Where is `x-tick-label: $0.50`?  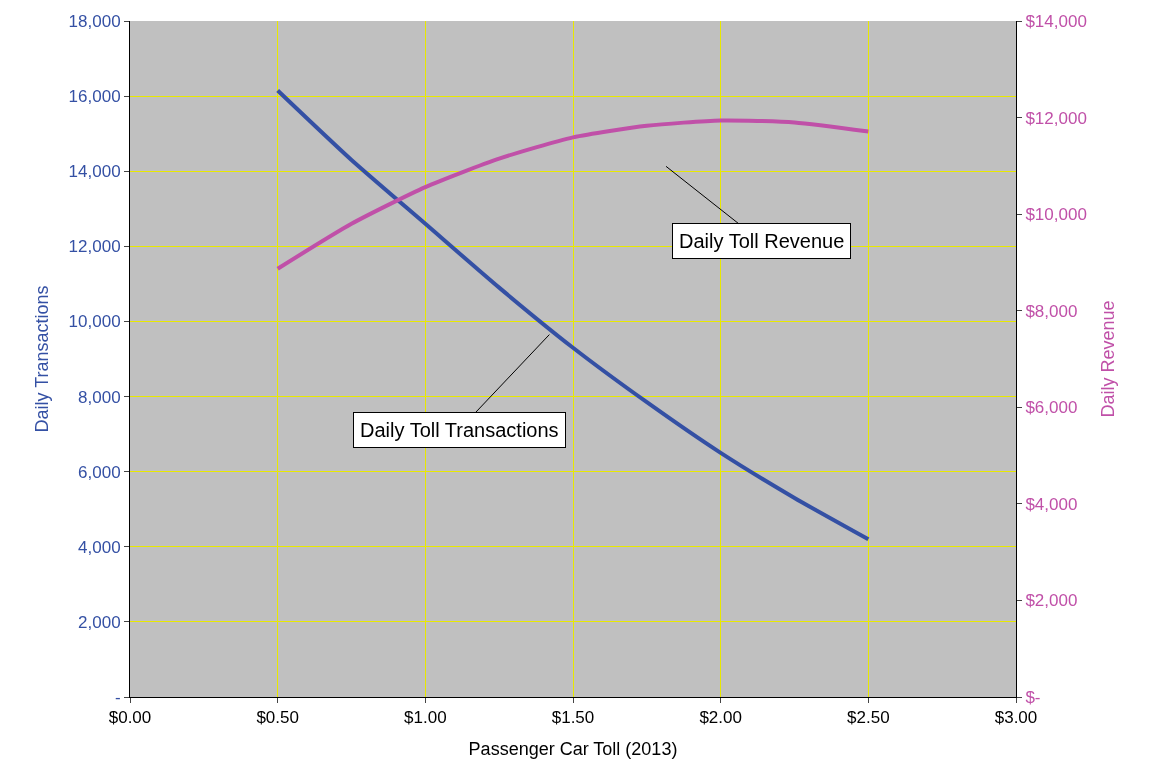 x-tick-label: $0.50 is located at coordinates (277, 718).